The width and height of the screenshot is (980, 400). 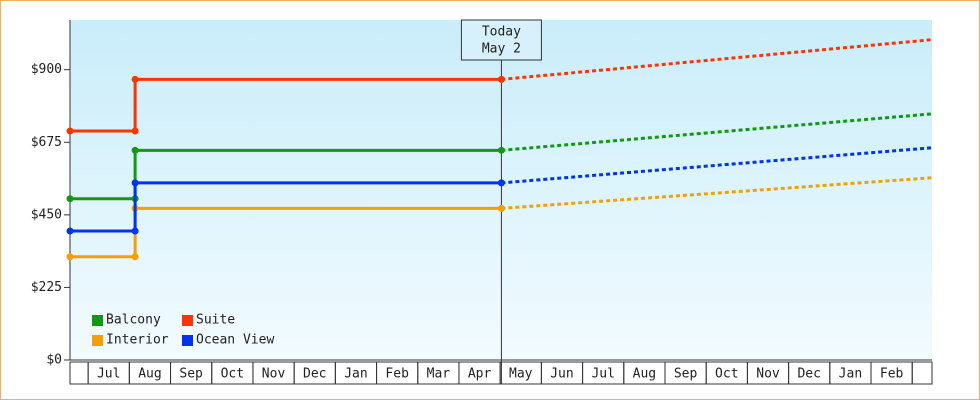 What do you see at coordinates (46, 287) in the screenshot?
I see `y-tick-label: $225` at bounding box center [46, 287].